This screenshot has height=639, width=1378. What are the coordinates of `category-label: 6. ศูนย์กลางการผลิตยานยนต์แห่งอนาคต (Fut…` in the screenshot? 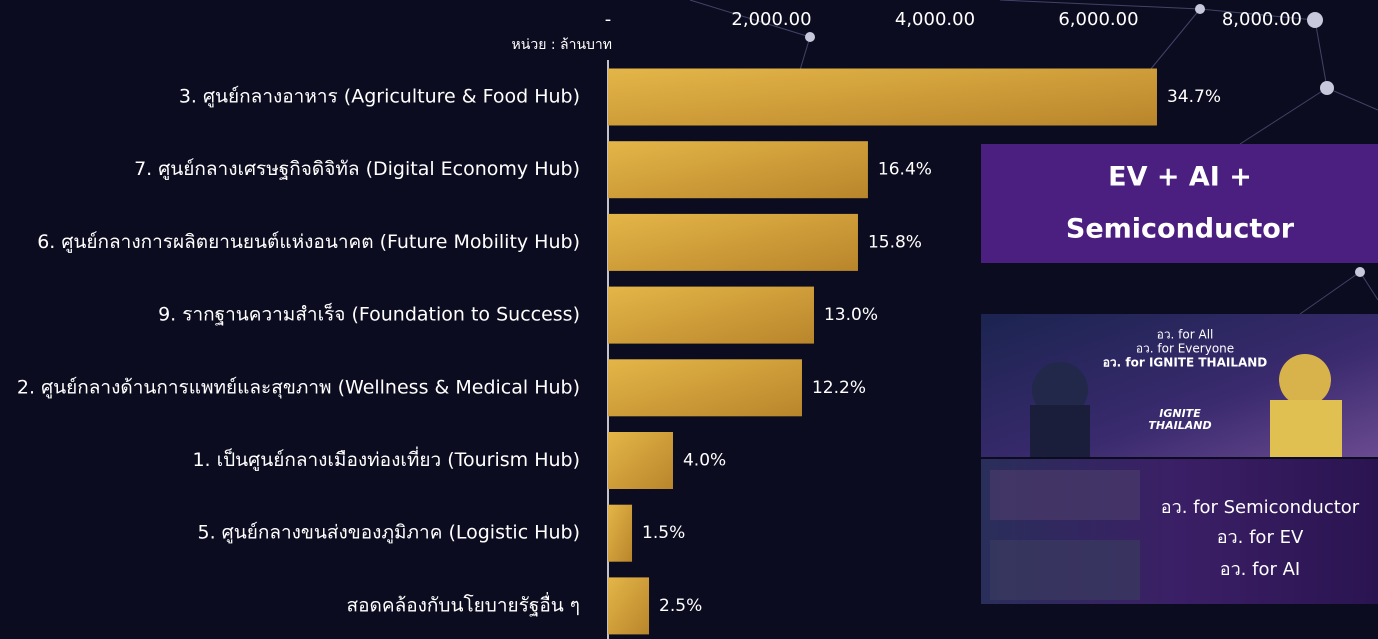 It's located at (308, 242).